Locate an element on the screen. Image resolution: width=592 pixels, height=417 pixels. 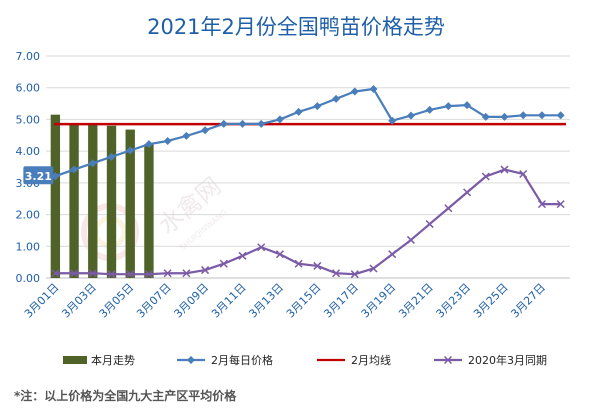
legend-label: 本月走势 is located at coordinates (113, 360).